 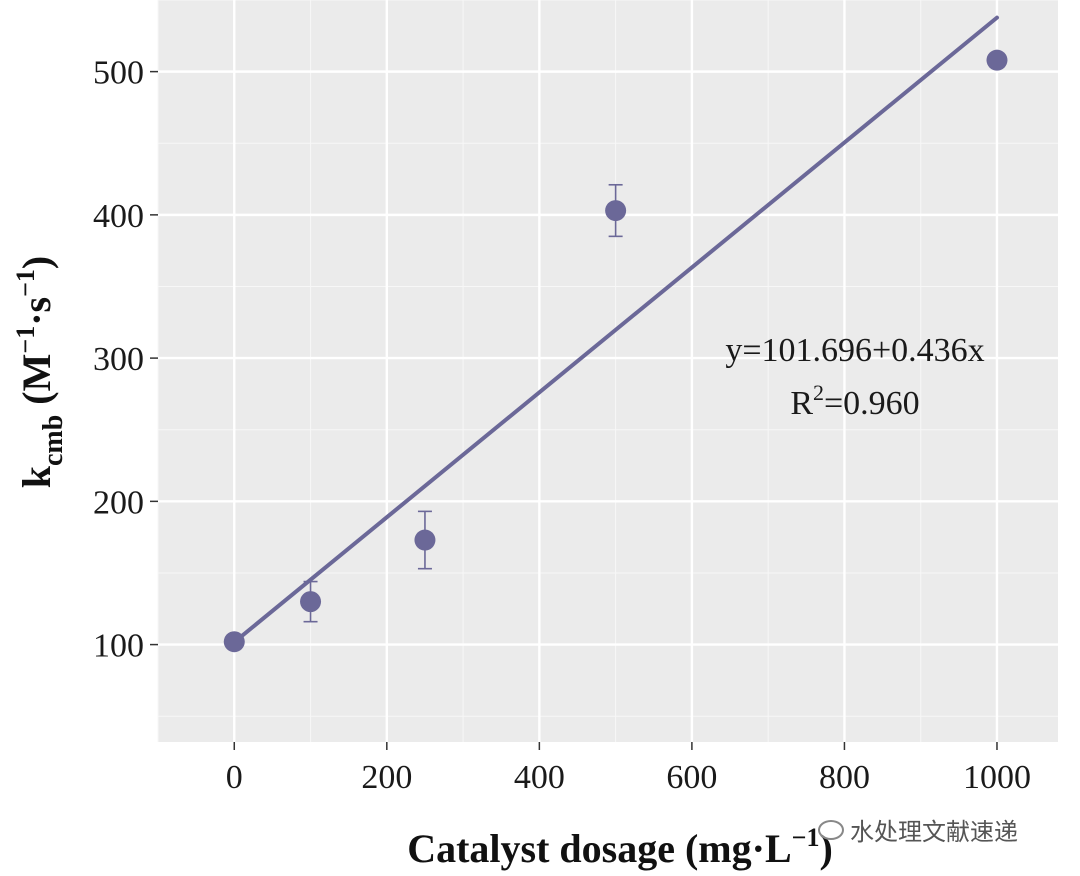 What do you see at coordinates (934, 832) in the screenshot?
I see `watermark-text: 水处理文献速递` at bounding box center [934, 832].